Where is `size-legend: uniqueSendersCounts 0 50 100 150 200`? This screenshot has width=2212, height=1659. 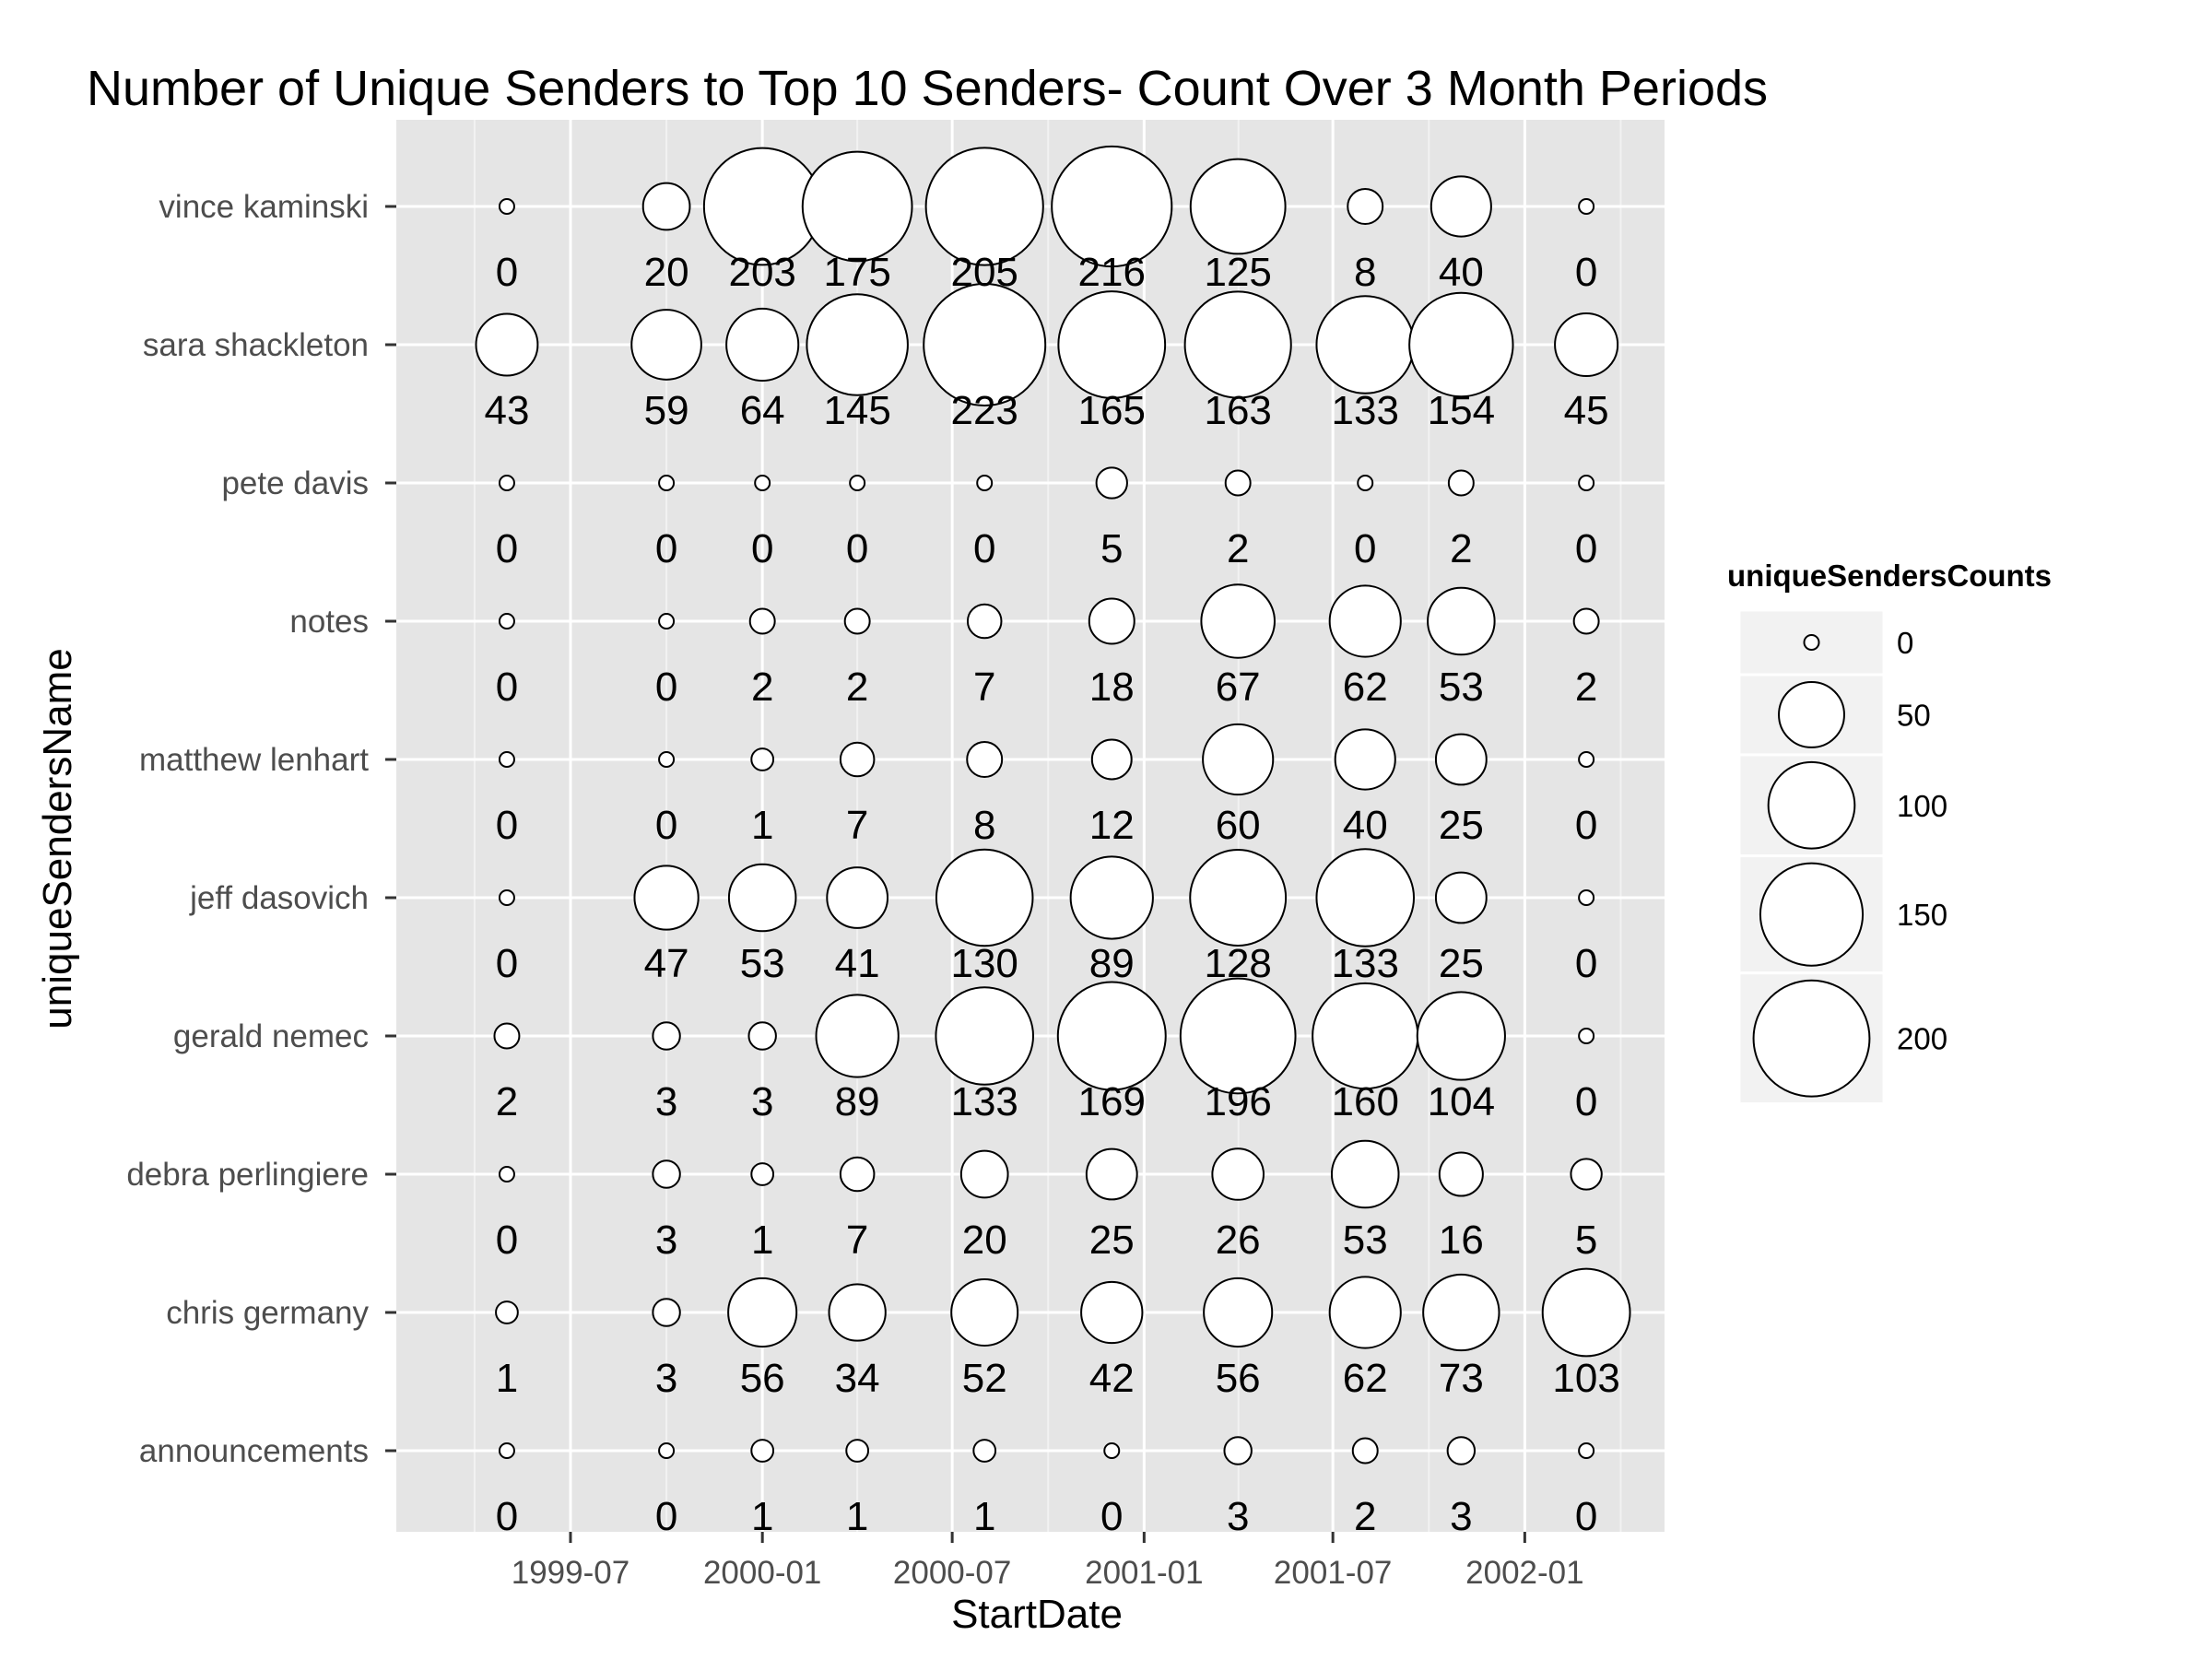 size-legend: uniqueSendersCounts 0 50 100 150 200 is located at coordinates (1889, 832).